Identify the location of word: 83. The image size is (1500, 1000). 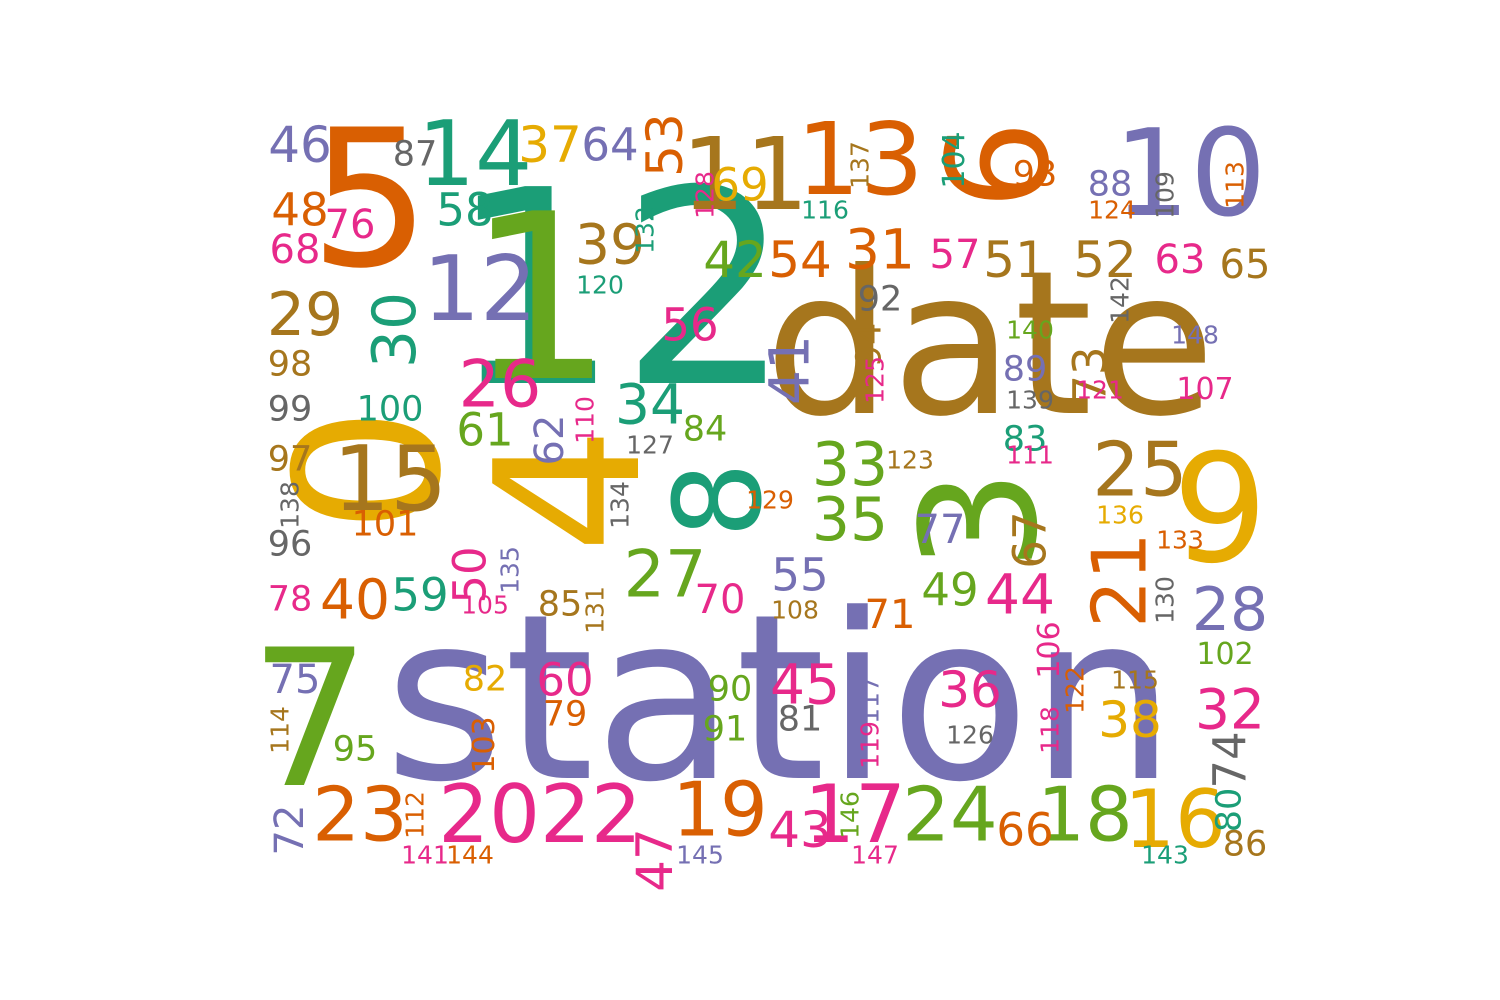
(1025, 439).